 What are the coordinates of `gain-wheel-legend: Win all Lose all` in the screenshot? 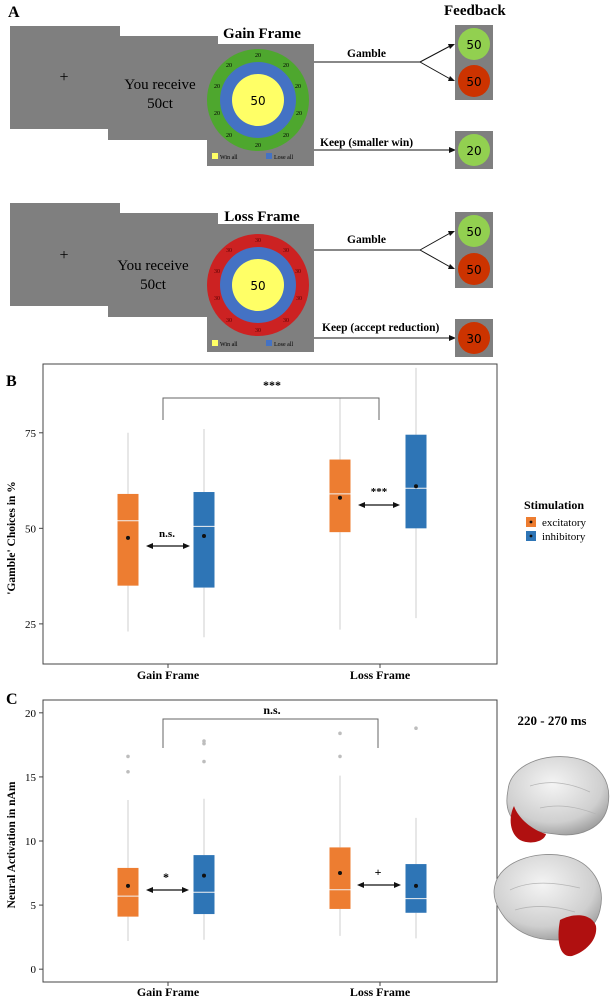 It's located at (252, 157).